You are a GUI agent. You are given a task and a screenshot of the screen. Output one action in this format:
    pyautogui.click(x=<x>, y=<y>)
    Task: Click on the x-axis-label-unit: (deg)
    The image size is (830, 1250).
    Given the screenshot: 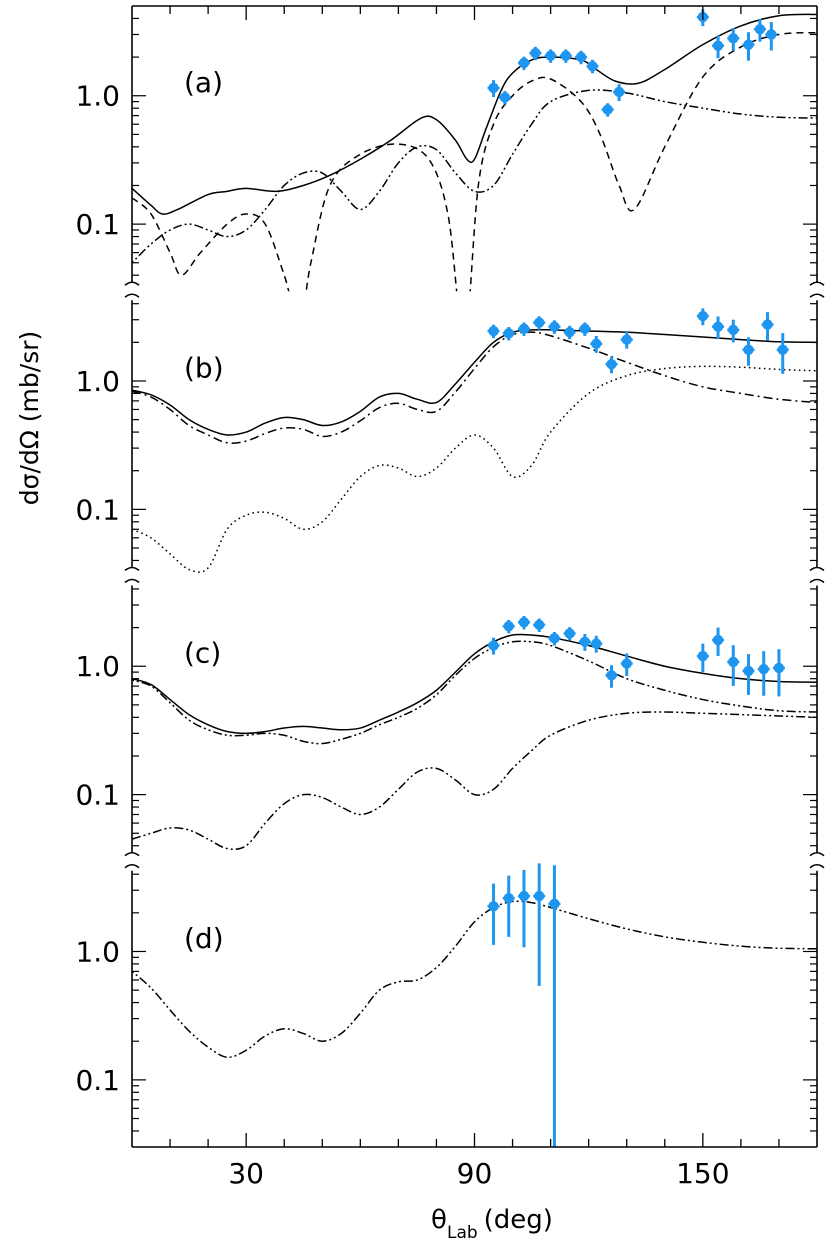 What is the action you would take?
    pyautogui.click(x=518, y=1220)
    